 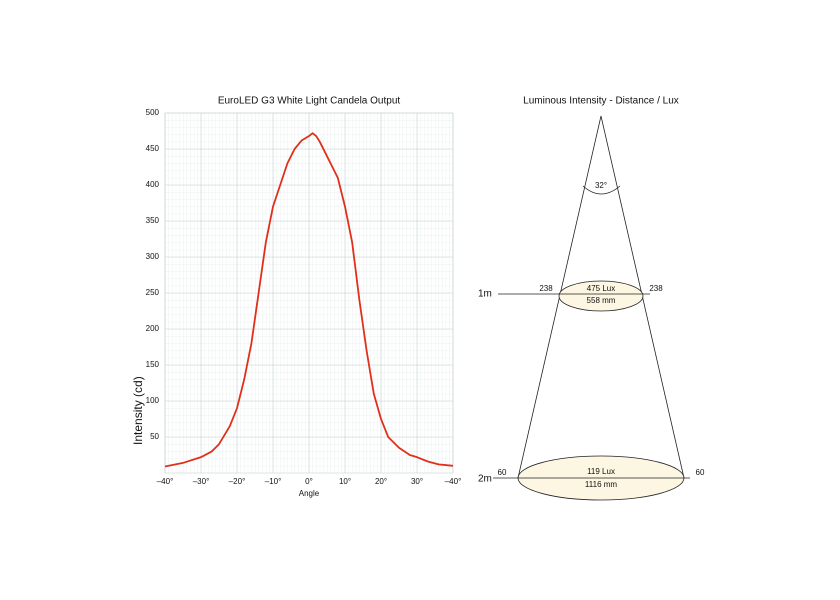 What do you see at coordinates (273, 481) in the screenshot?
I see `x-tick-label: –10°` at bounding box center [273, 481].